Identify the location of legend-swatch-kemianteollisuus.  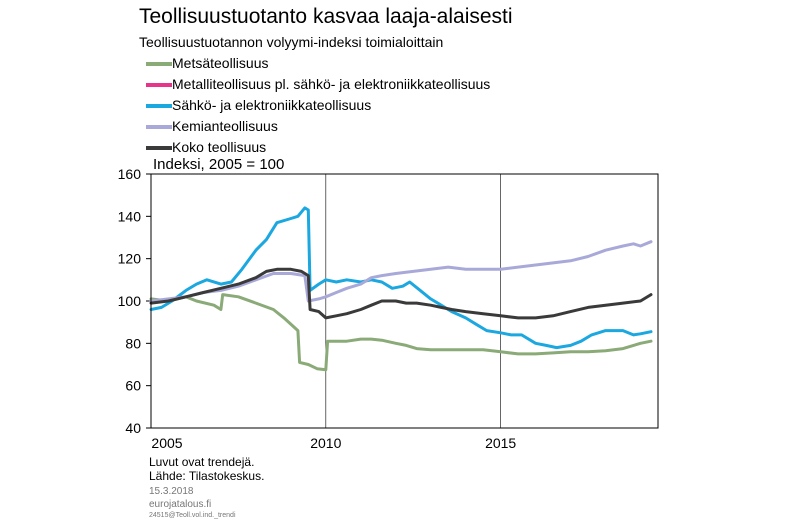
(159, 127).